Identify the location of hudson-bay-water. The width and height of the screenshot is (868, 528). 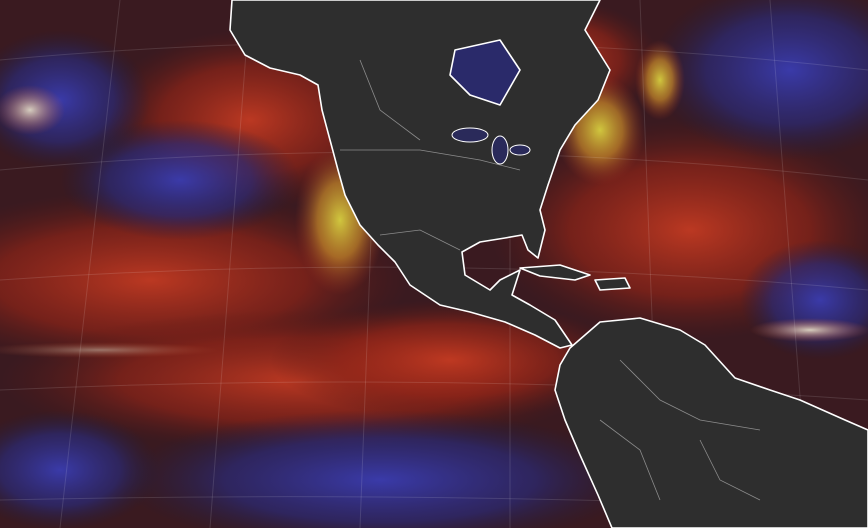
(485, 72).